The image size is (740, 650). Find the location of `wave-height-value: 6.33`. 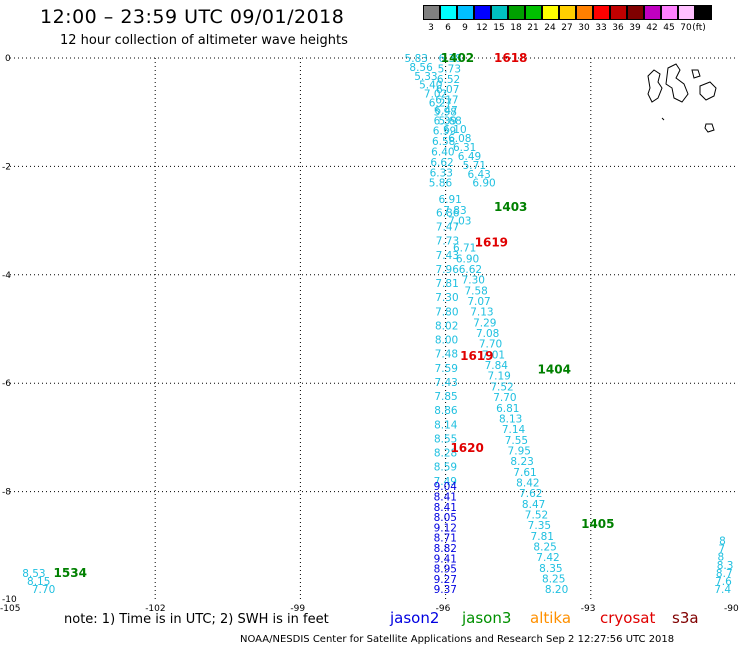

wave-height-value: 6.33 is located at coordinates (441, 173).